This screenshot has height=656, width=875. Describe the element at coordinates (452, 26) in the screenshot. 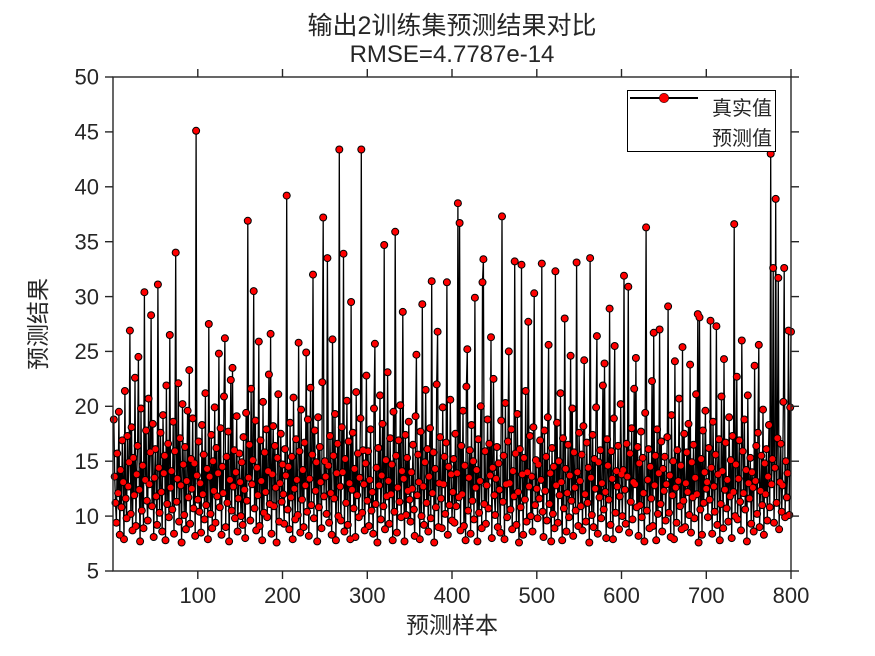

I see `chart-title: 输出2训练集预测结果对比` at that location.